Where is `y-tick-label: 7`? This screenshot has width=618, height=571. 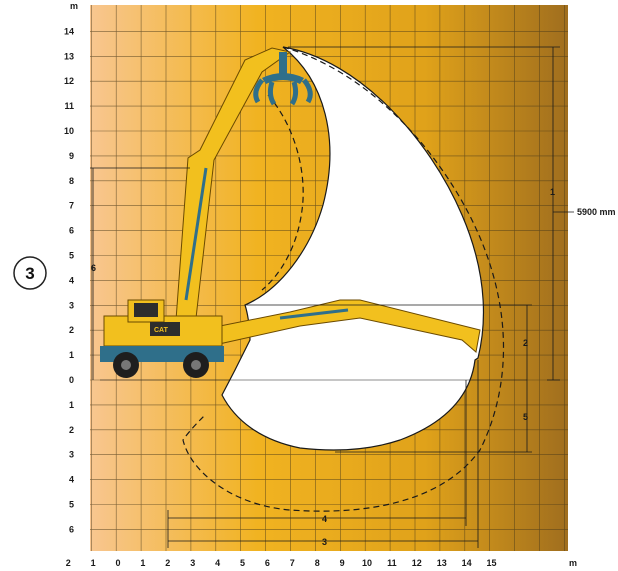
y-tick-label: 7 is located at coordinates (71, 206).